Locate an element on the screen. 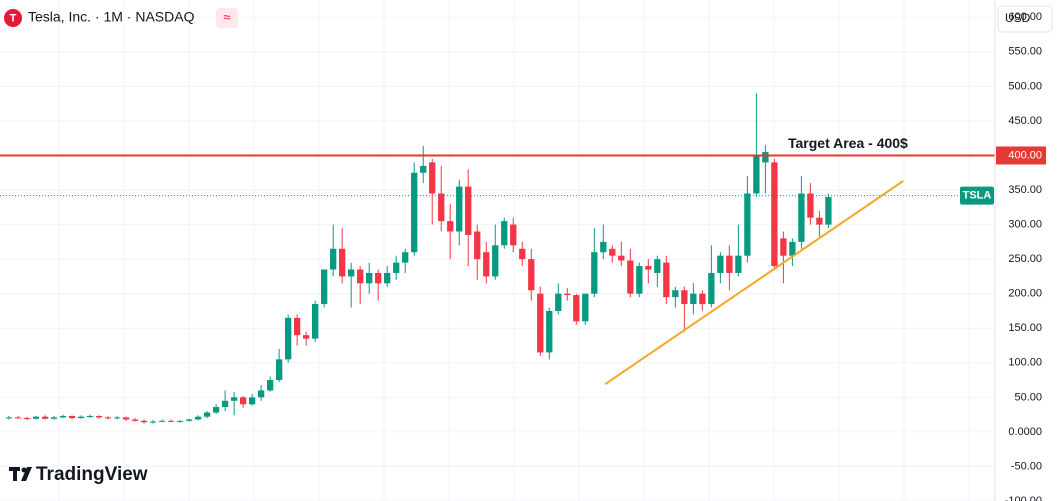 The image size is (1057, 501). y-tick-label: -50.00 is located at coordinates (1026, 466).